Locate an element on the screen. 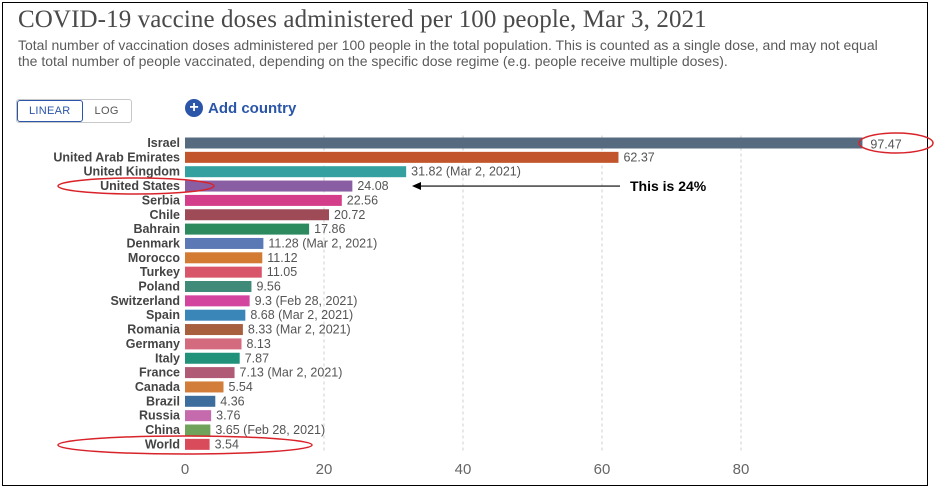 The width and height of the screenshot is (936, 490). category-label: Turkey is located at coordinates (160, 272).